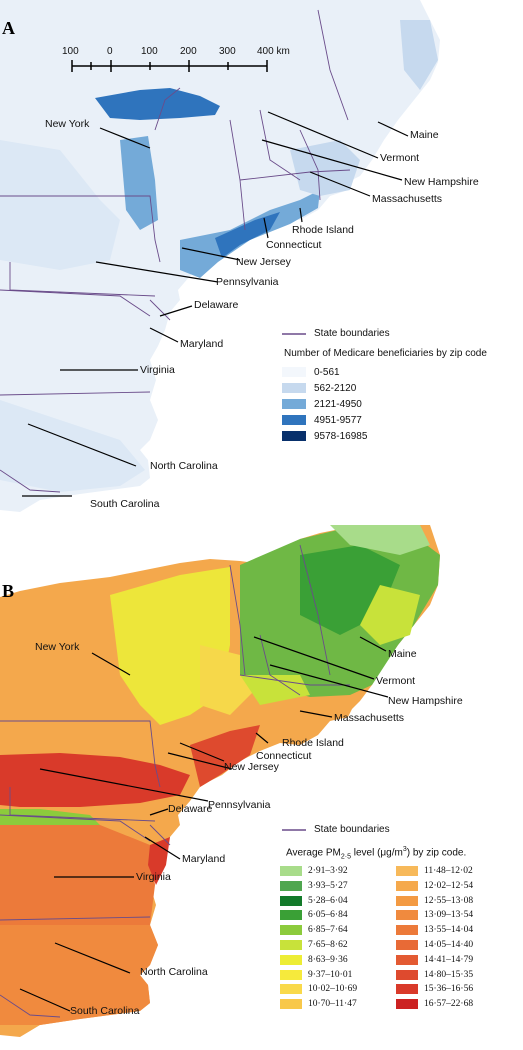 The image size is (523, 1050). Describe the element at coordinates (341, 436) in the screenshot. I see `legend-label: 9578-16985` at that location.